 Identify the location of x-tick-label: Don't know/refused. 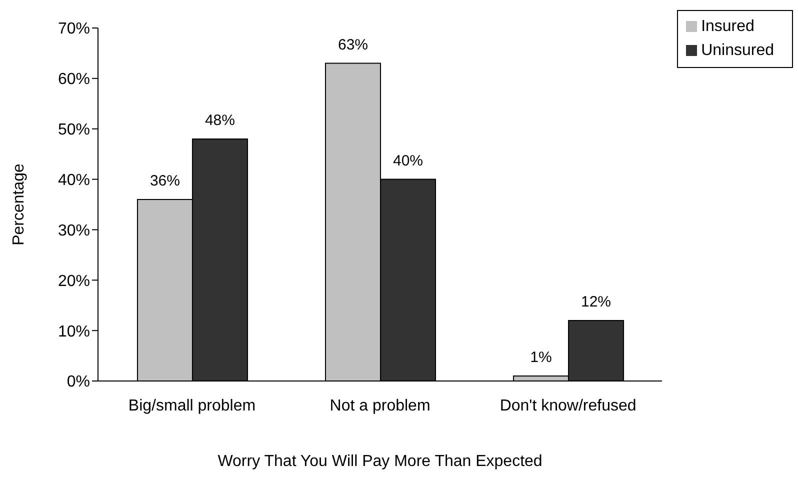
(568, 405).